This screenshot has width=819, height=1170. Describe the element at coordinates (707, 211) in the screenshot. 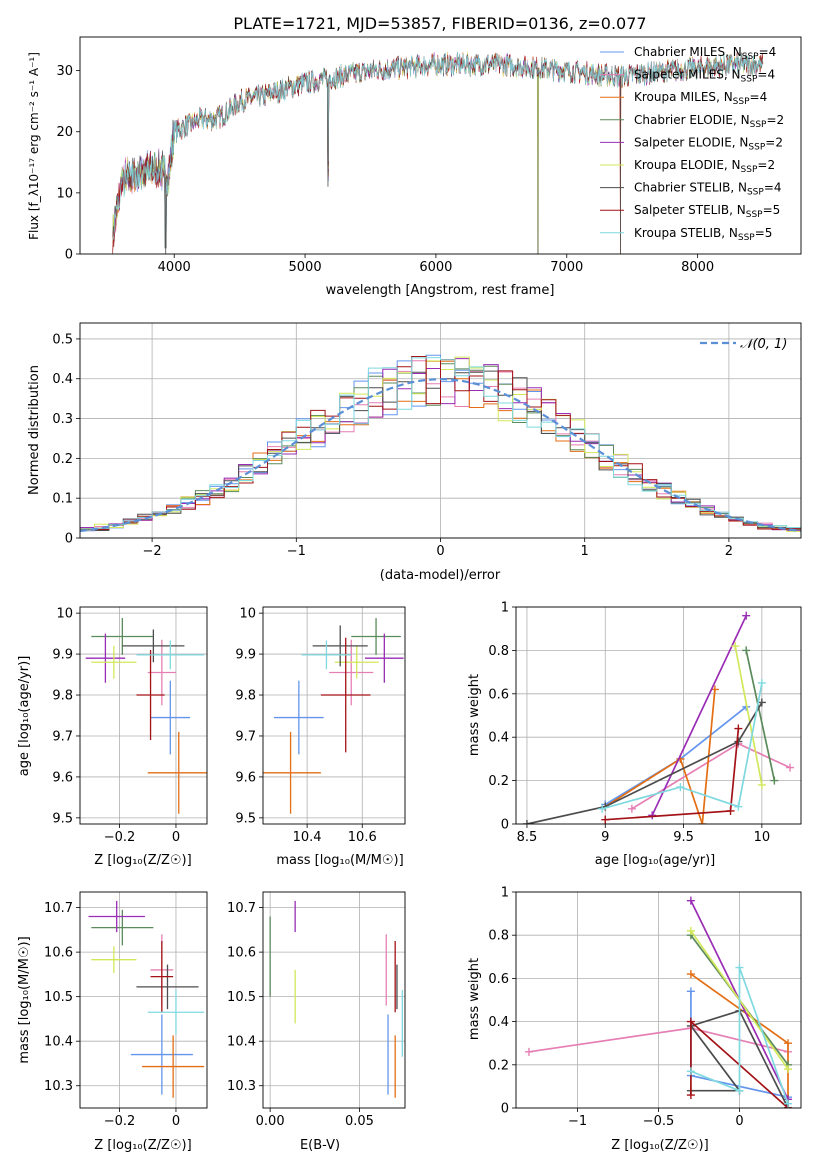

I see `legend-entry: Salpeter STELIB, NSSP=5` at that location.